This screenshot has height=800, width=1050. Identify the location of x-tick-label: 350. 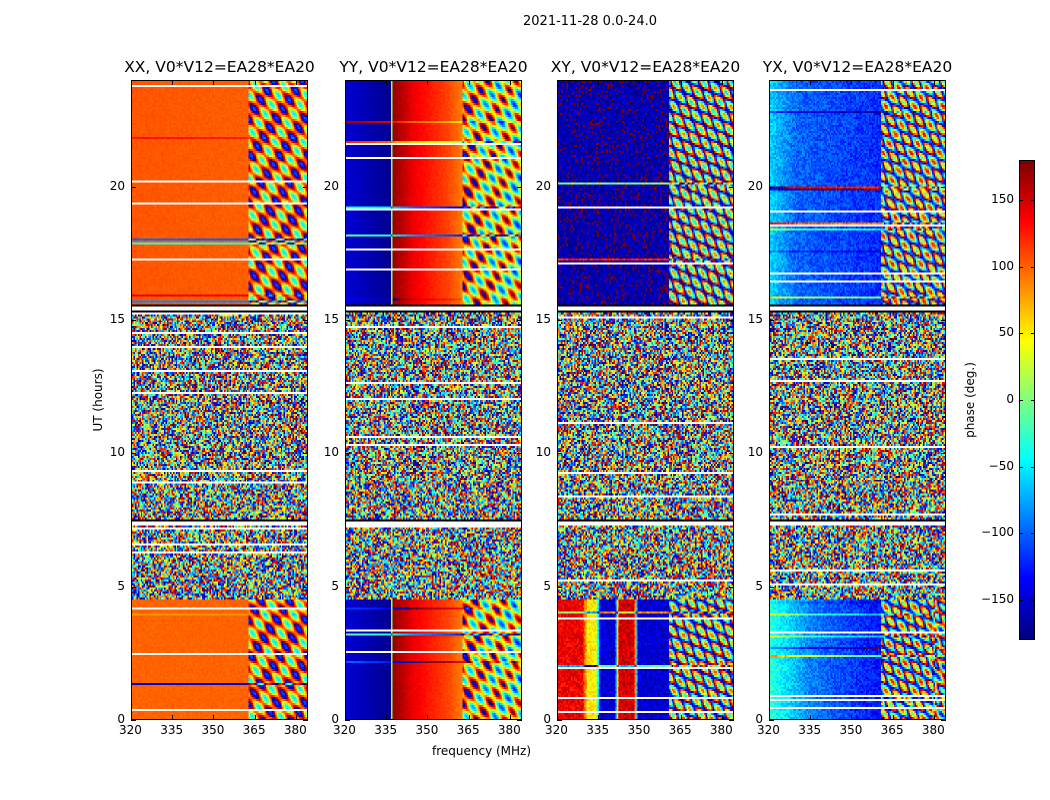
(639, 730).